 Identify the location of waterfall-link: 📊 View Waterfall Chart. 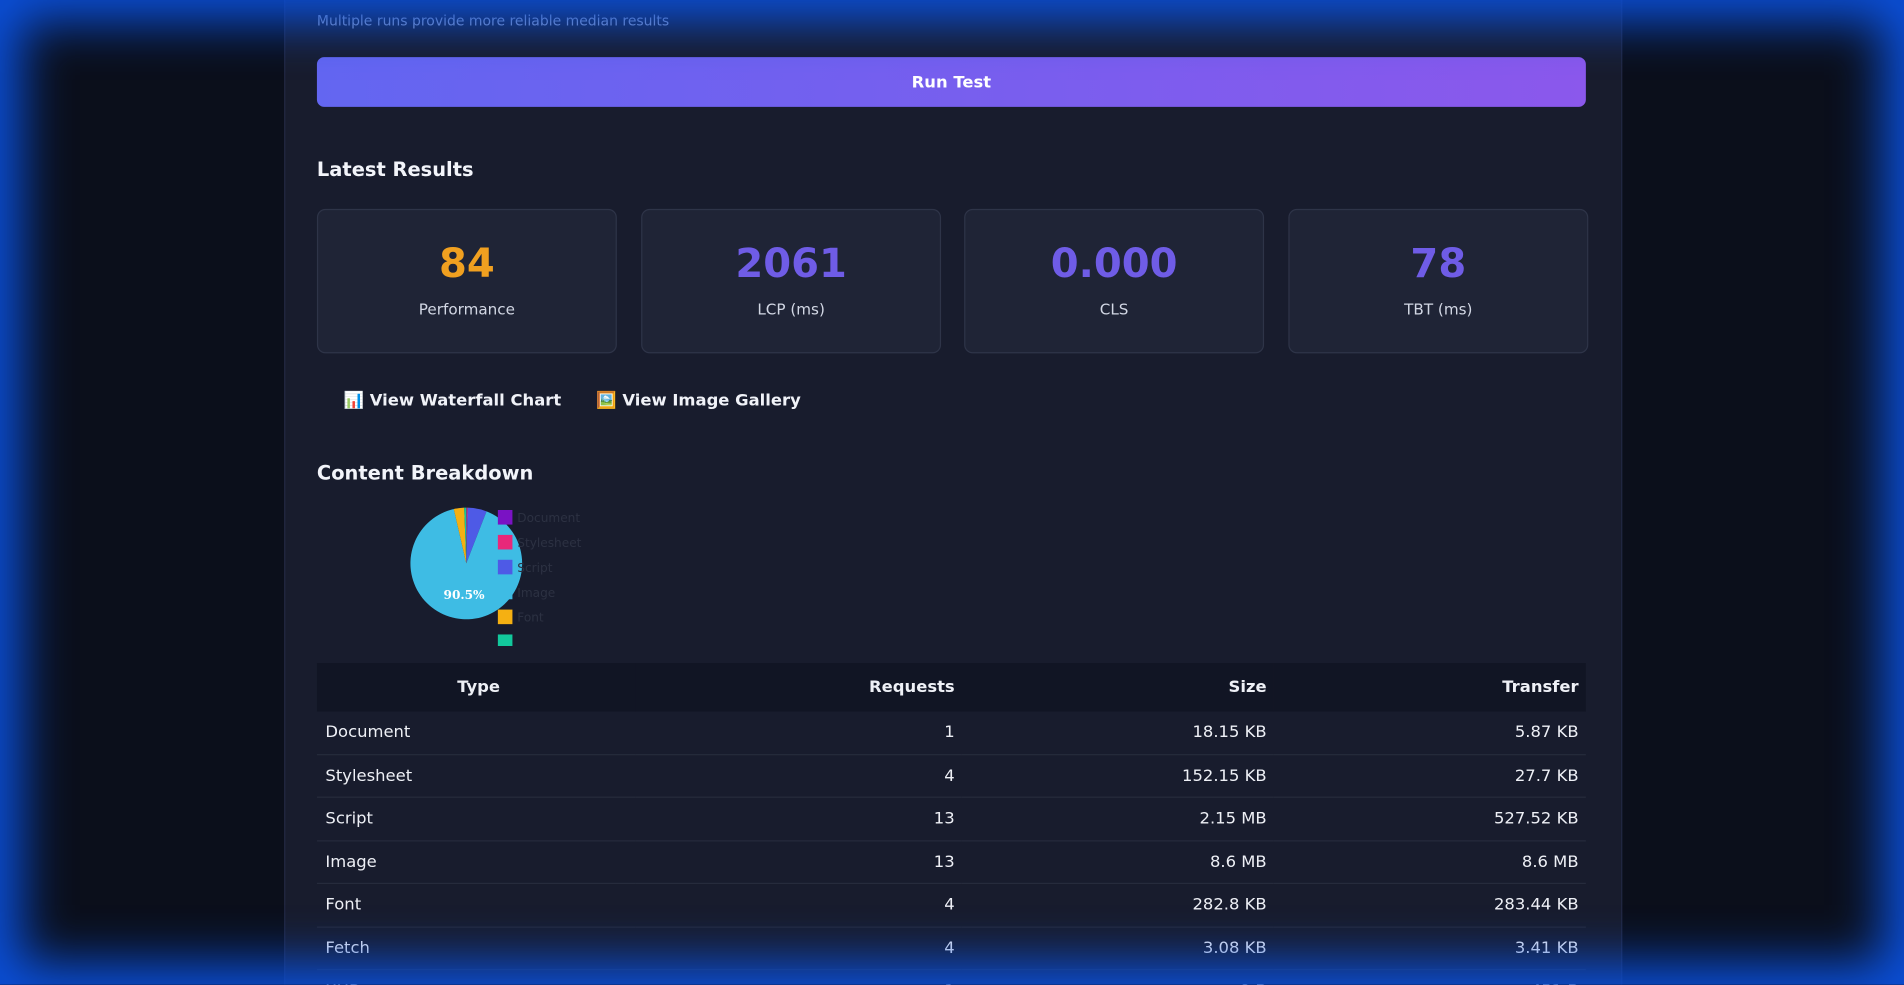
(452, 401).